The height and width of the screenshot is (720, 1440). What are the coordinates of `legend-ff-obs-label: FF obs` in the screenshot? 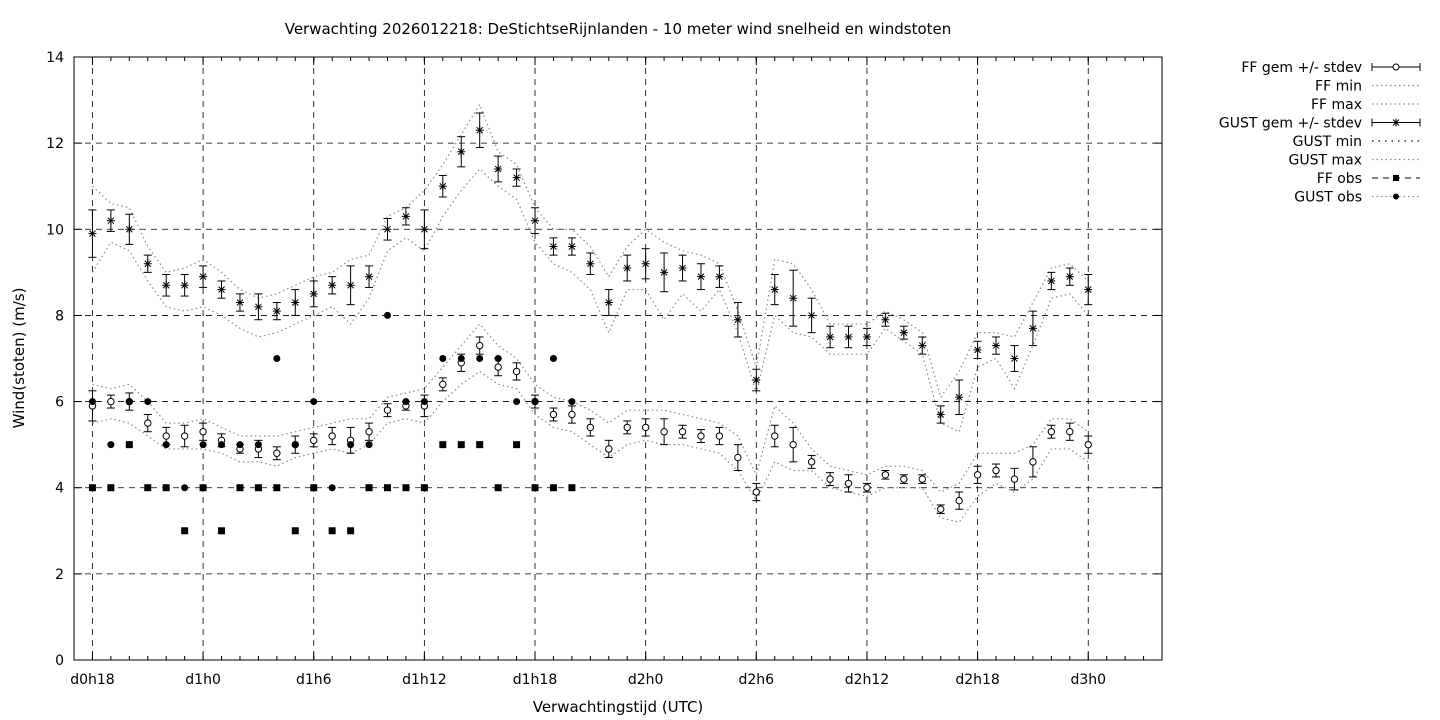 It's located at (1339, 179).